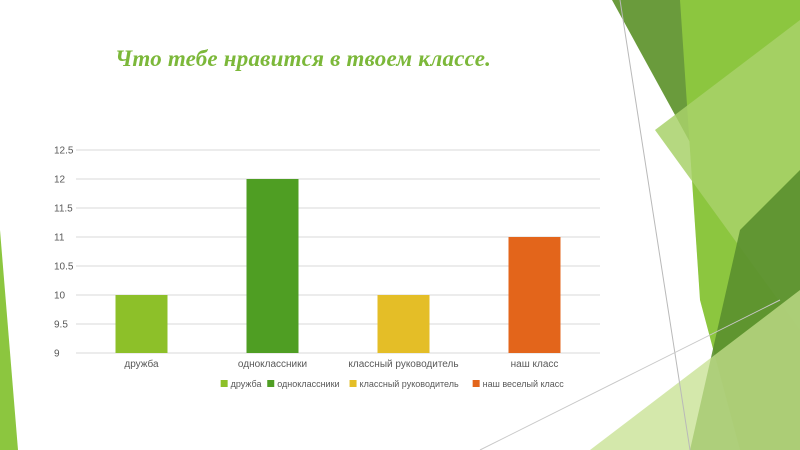  Describe the element at coordinates (246, 384) in the screenshot. I see `legend-label: дружба` at that location.